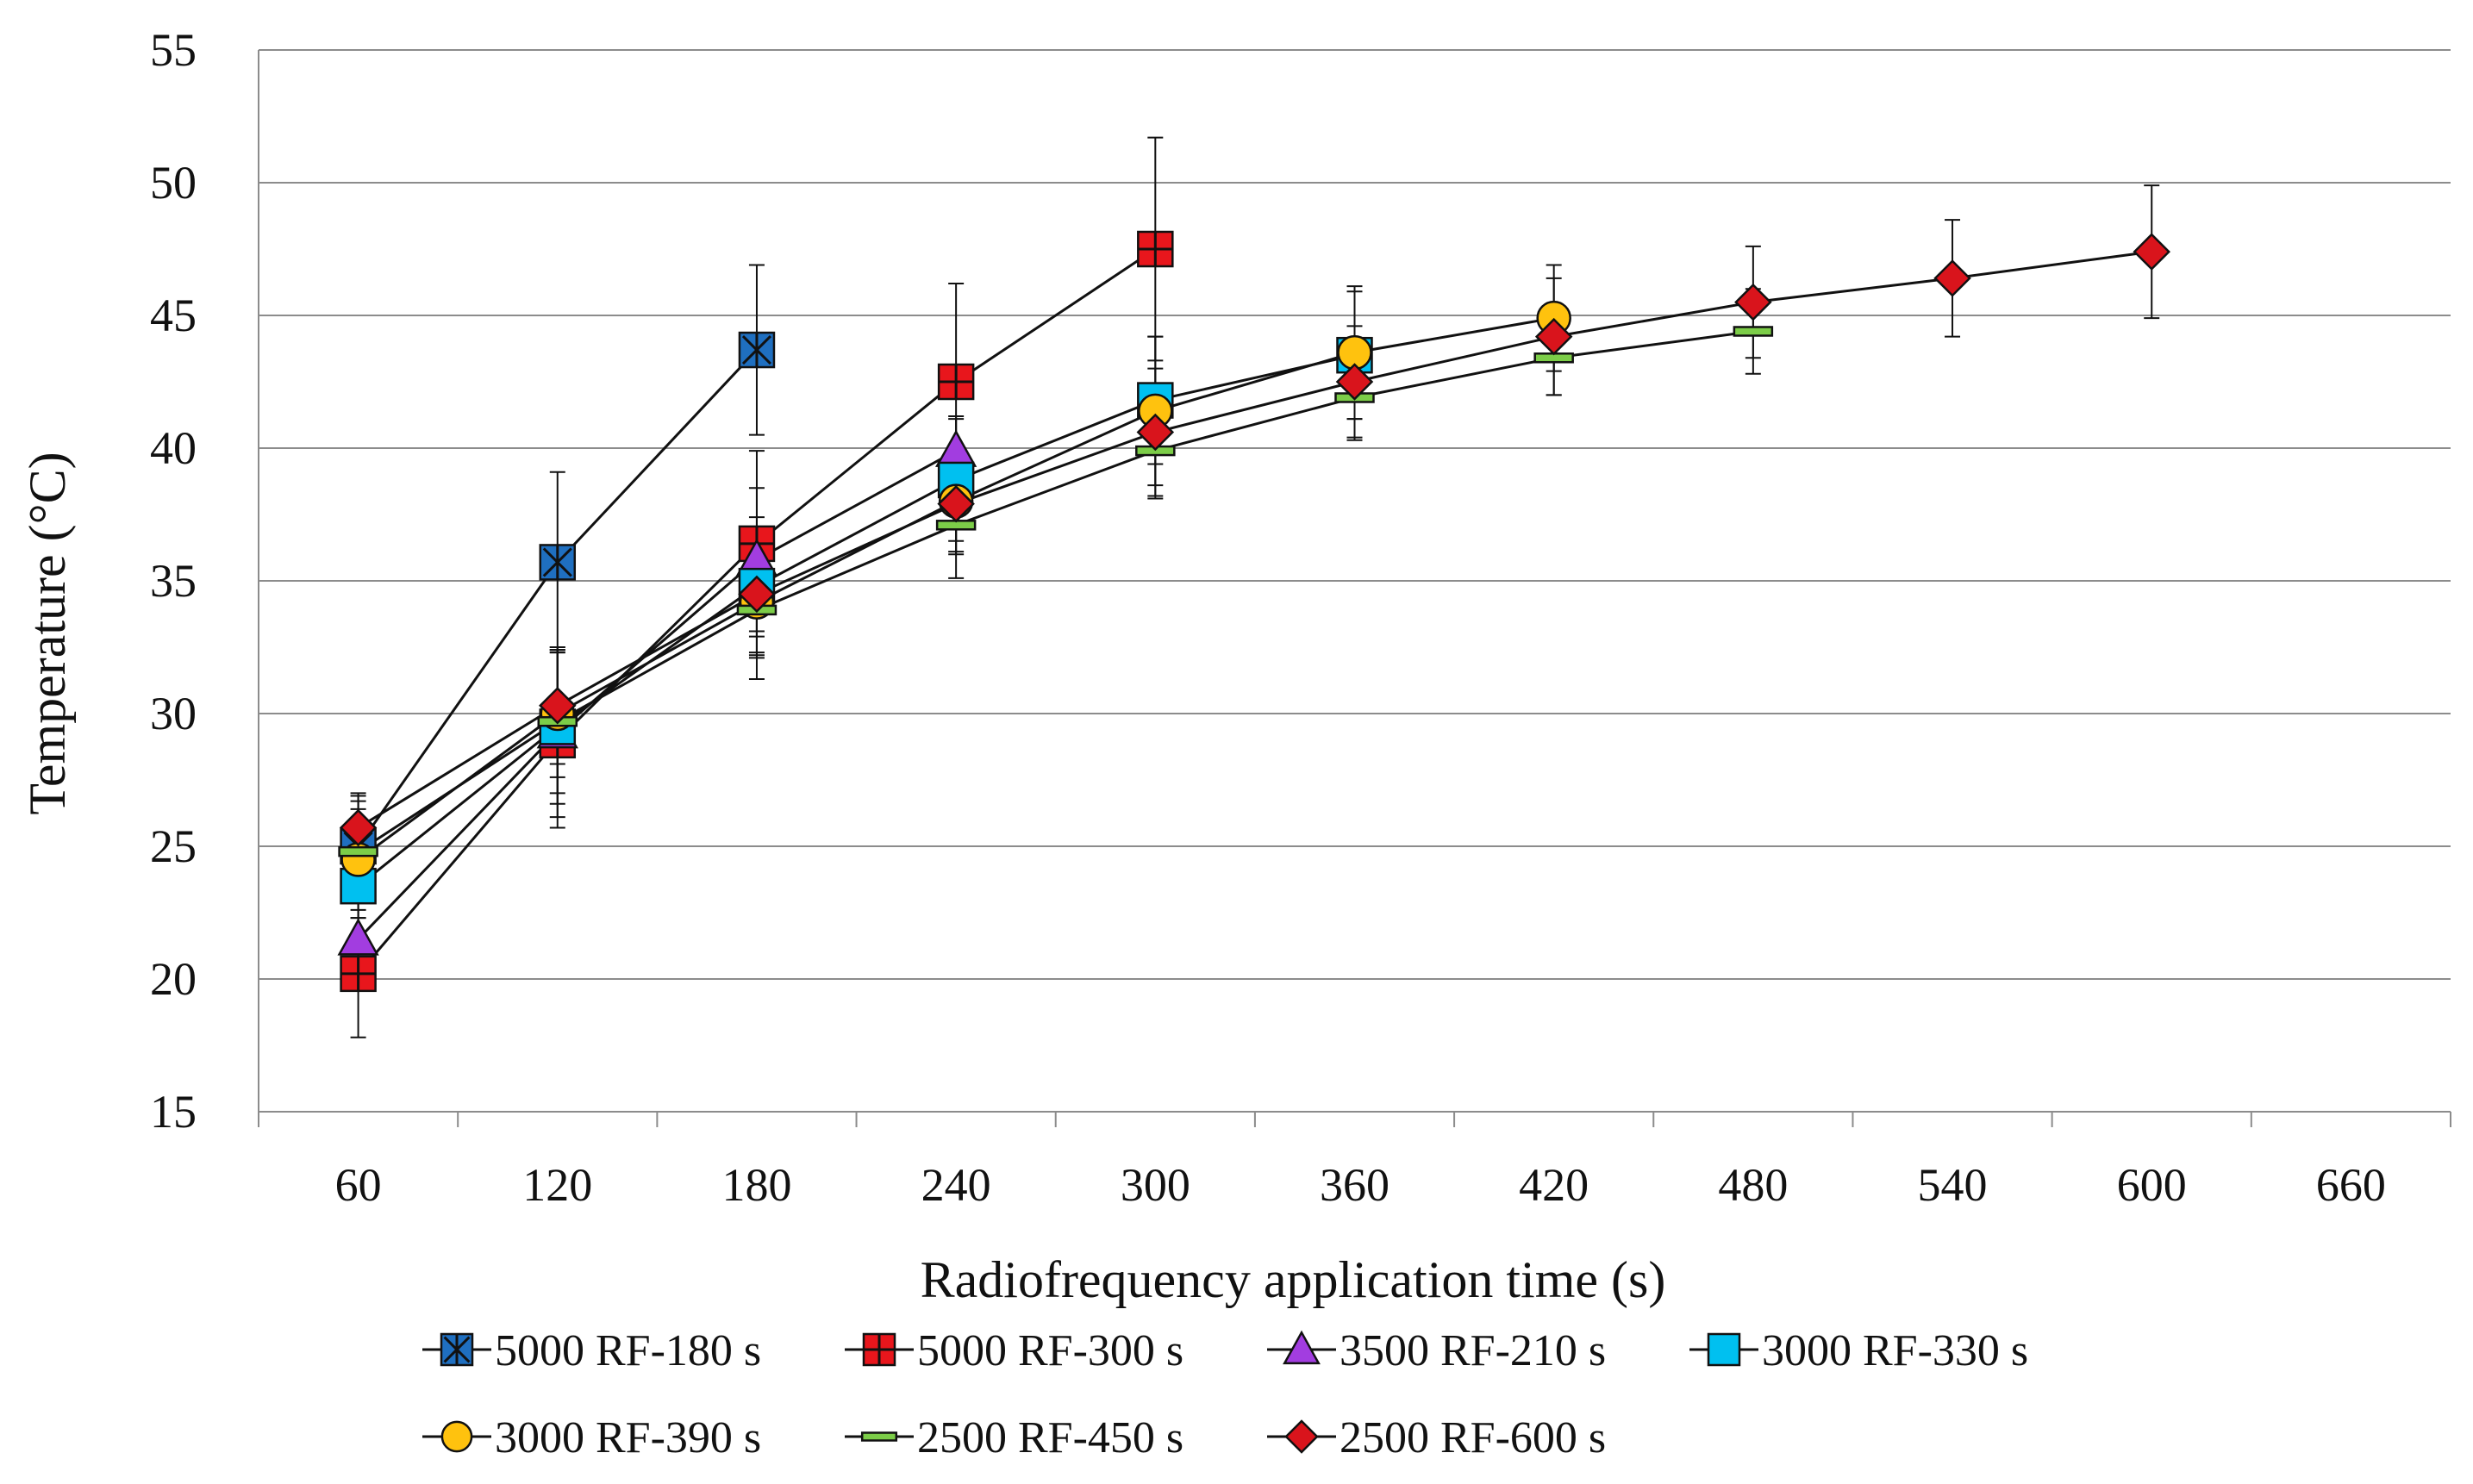  Describe the element at coordinates (1895, 1351) in the screenshot. I see `legend-label-3: 3000 RF-330 s` at that location.